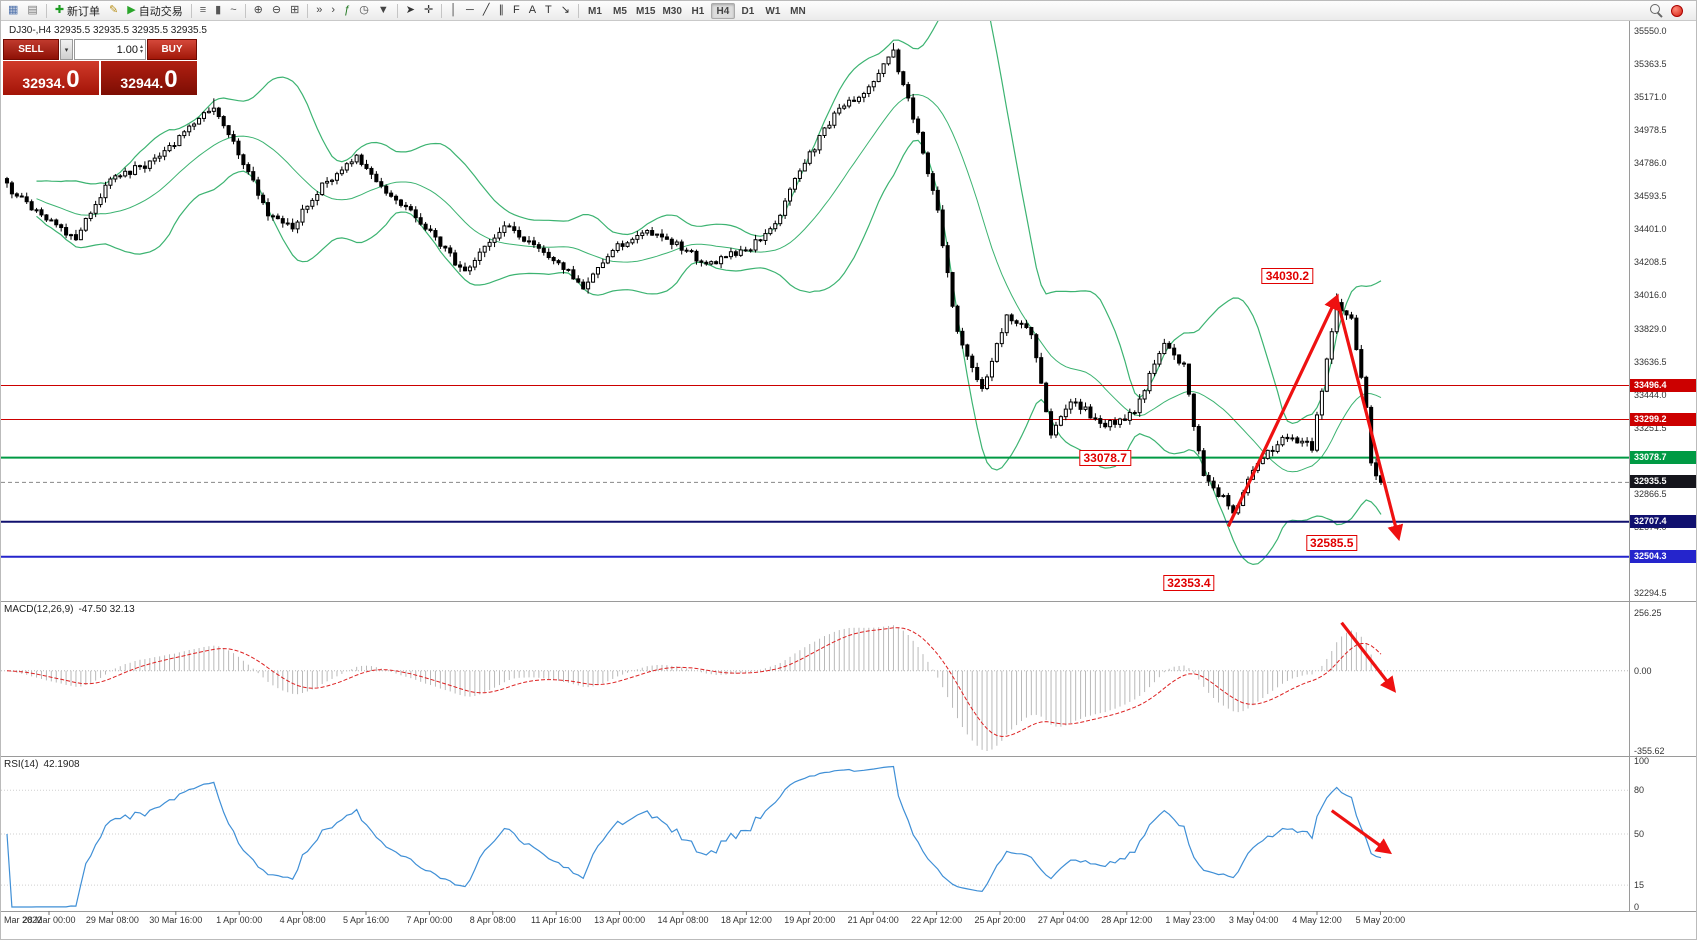  I want to click on search-icon, so click(1656, 10).